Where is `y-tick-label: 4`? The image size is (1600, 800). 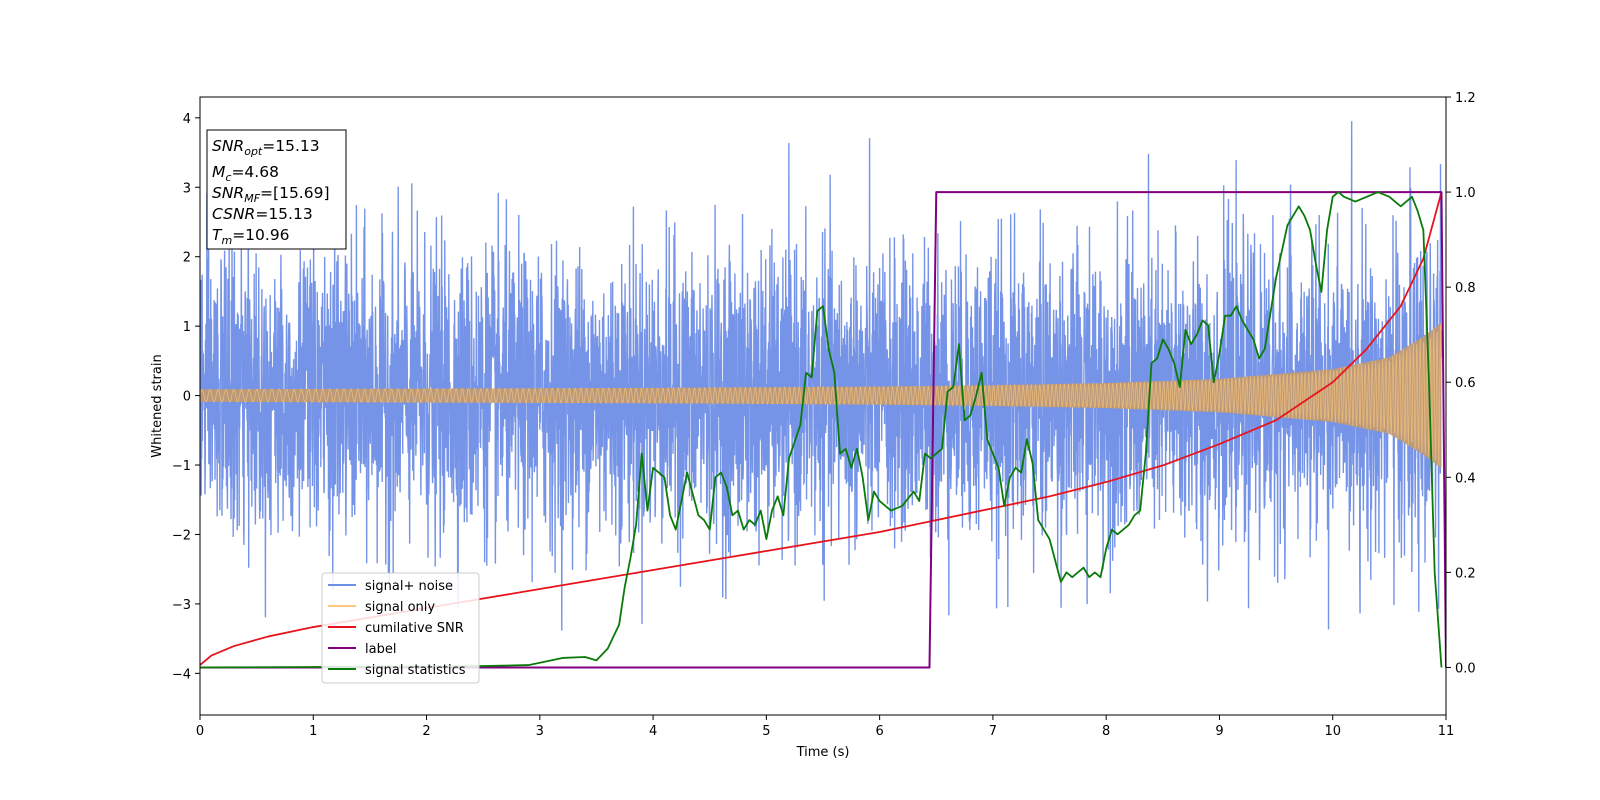 y-tick-label: 4 is located at coordinates (187, 119).